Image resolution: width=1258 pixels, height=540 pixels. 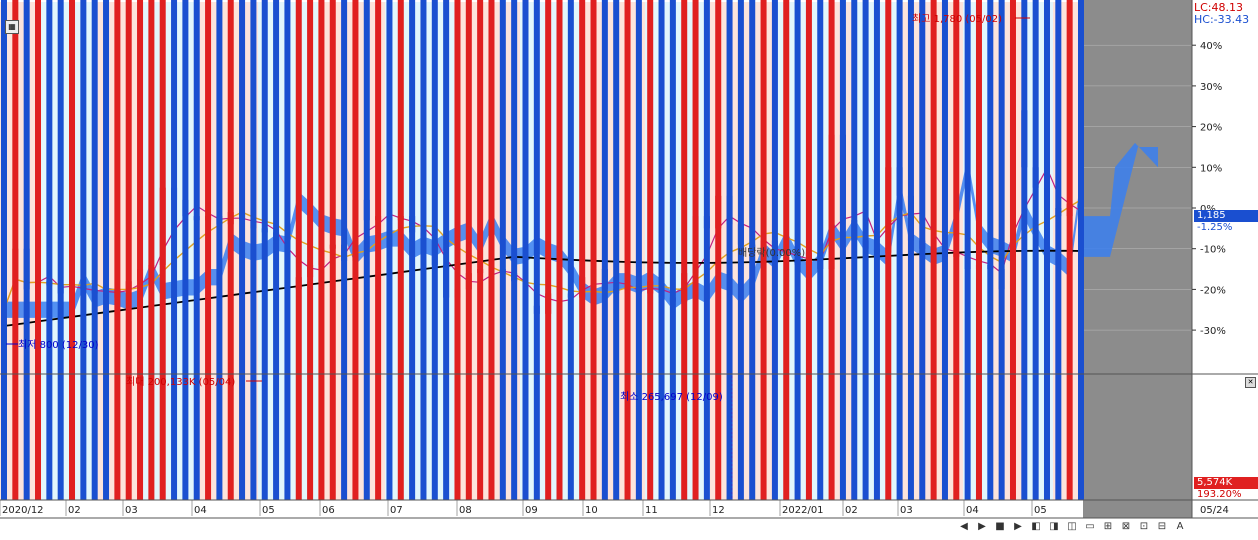 What do you see at coordinates (651, 510) in the screenshot?
I see `x-tick-label: 11` at bounding box center [651, 510].